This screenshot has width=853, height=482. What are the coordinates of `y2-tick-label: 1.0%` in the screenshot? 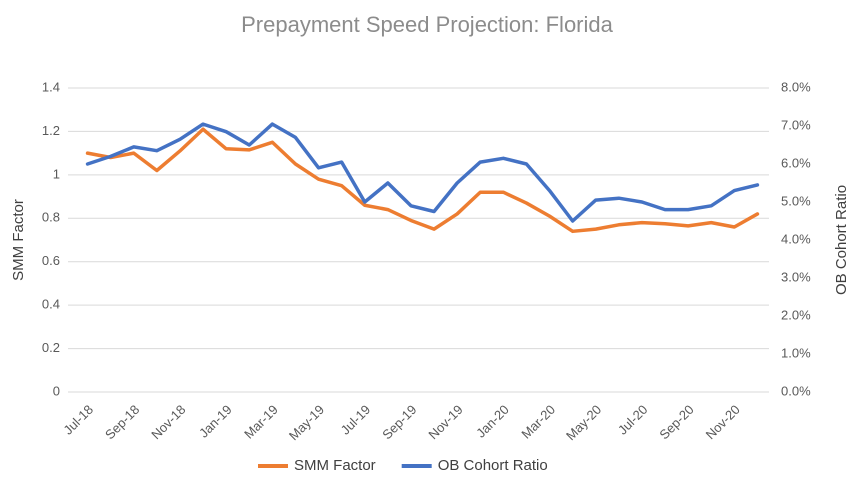 It's located at (796, 352).